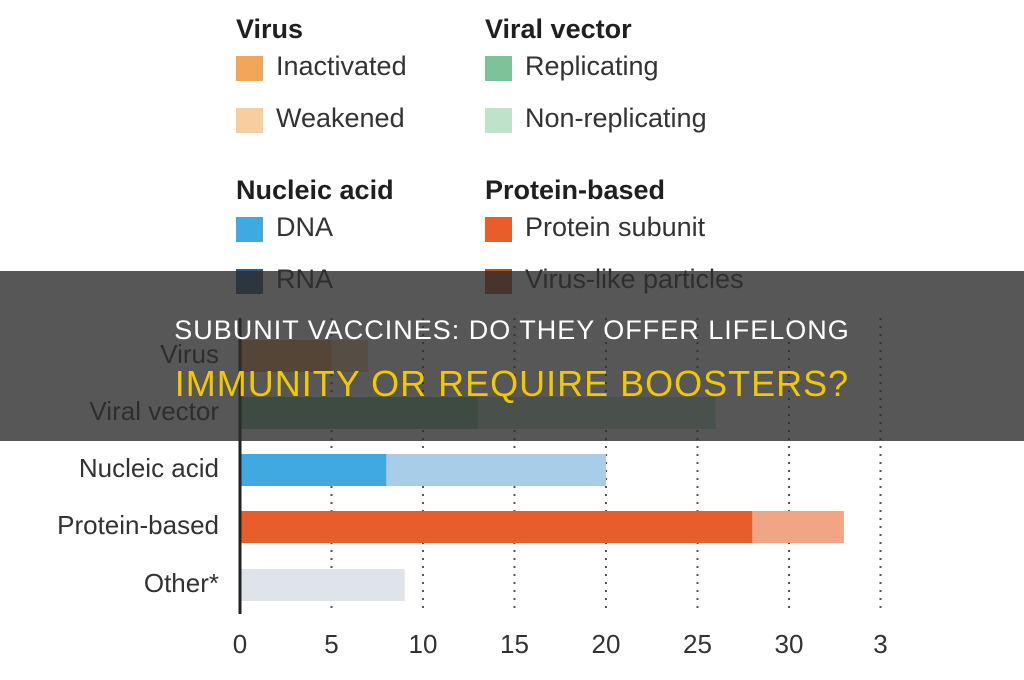 This screenshot has height=680, width=1024. What do you see at coordinates (575, 190) in the screenshot?
I see `legend-group-title-protein-based: Protein-based` at bounding box center [575, 190].